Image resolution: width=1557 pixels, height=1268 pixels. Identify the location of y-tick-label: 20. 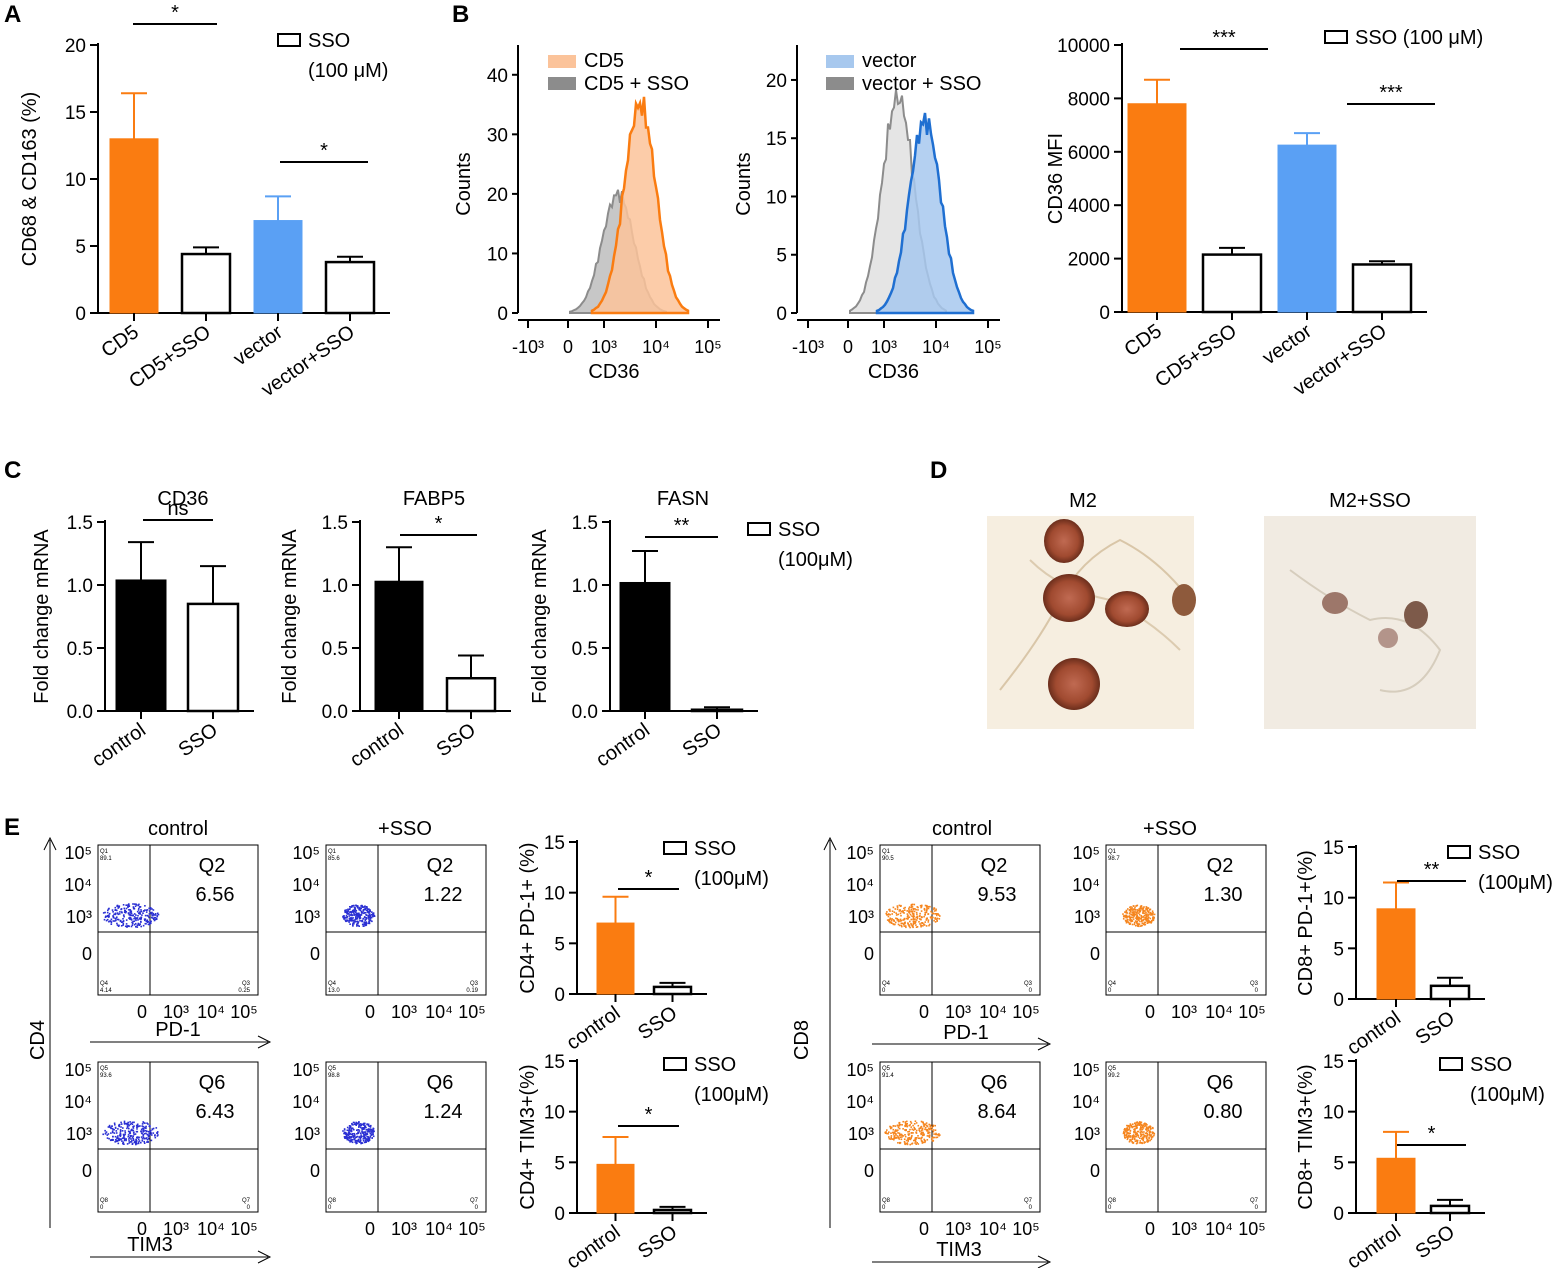
(75, 46).